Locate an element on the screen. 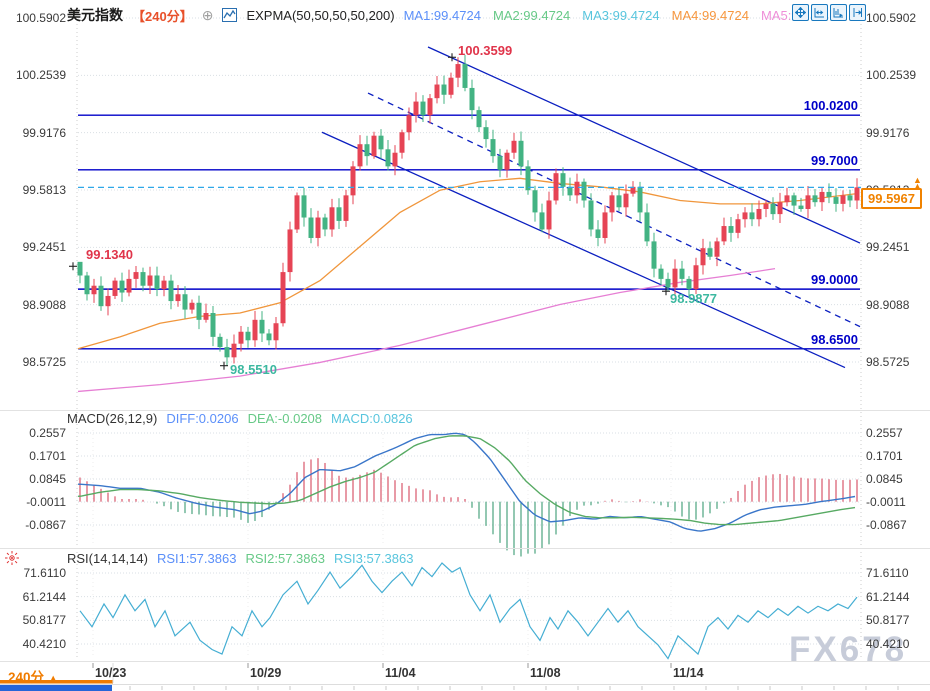 This screenshot has height=691, width=930. rsi-title: RSI(14,14,14) is located at coordinates (107, 558).